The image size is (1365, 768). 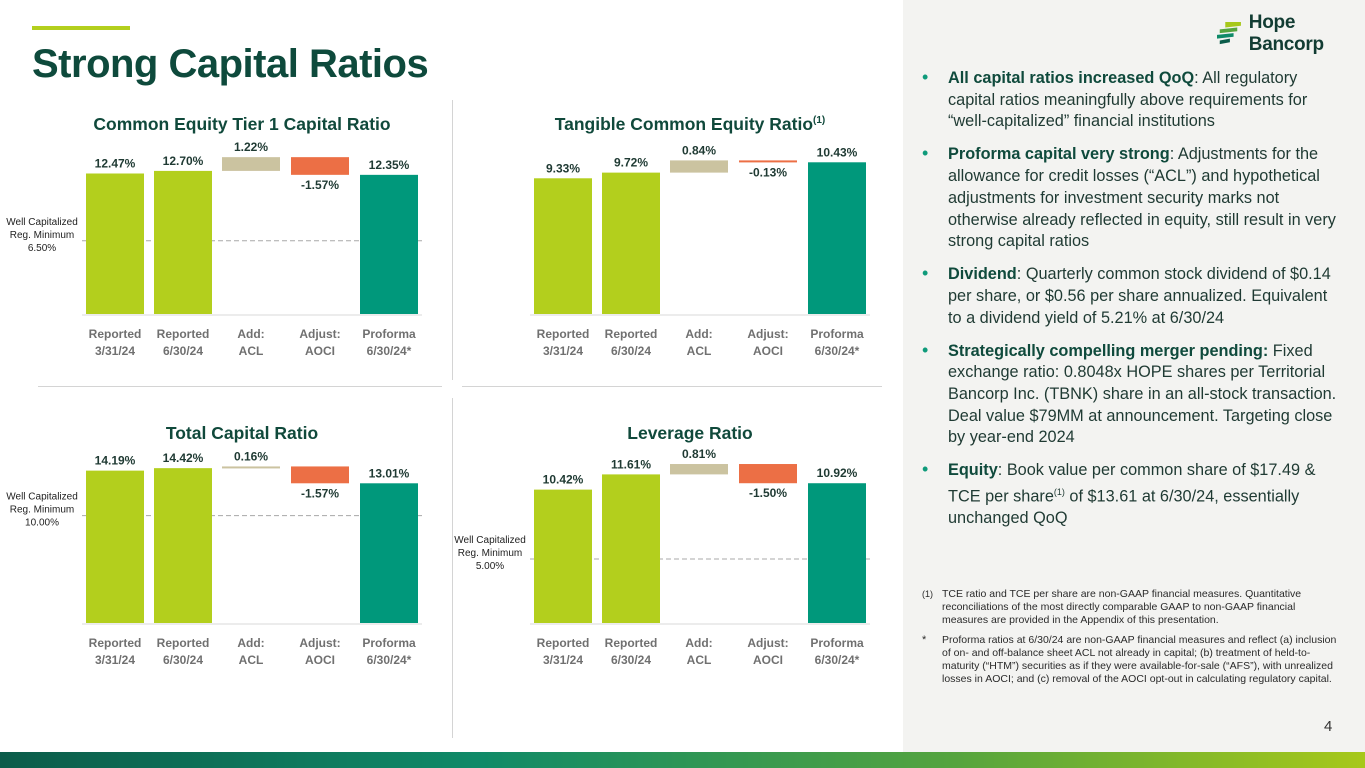 I want to click on bar-value-label: 14.42%, so click(x=183, y=458).